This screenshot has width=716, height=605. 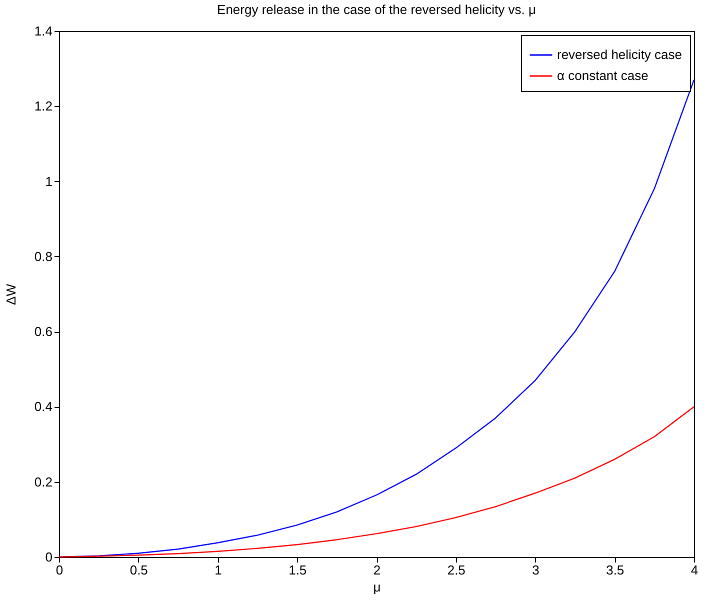 I want to click on legend-label: reversed helicity case, so click(x=619, y=54).